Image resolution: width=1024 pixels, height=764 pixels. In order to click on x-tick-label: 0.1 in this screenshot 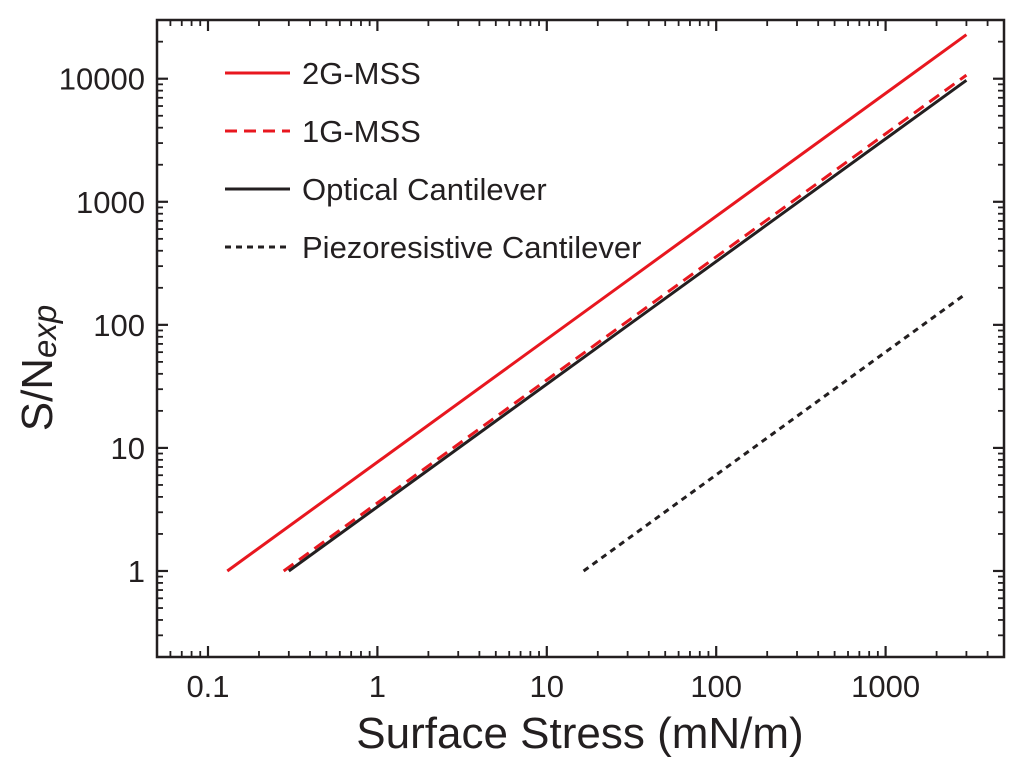, I will do `click(207, 686)`.